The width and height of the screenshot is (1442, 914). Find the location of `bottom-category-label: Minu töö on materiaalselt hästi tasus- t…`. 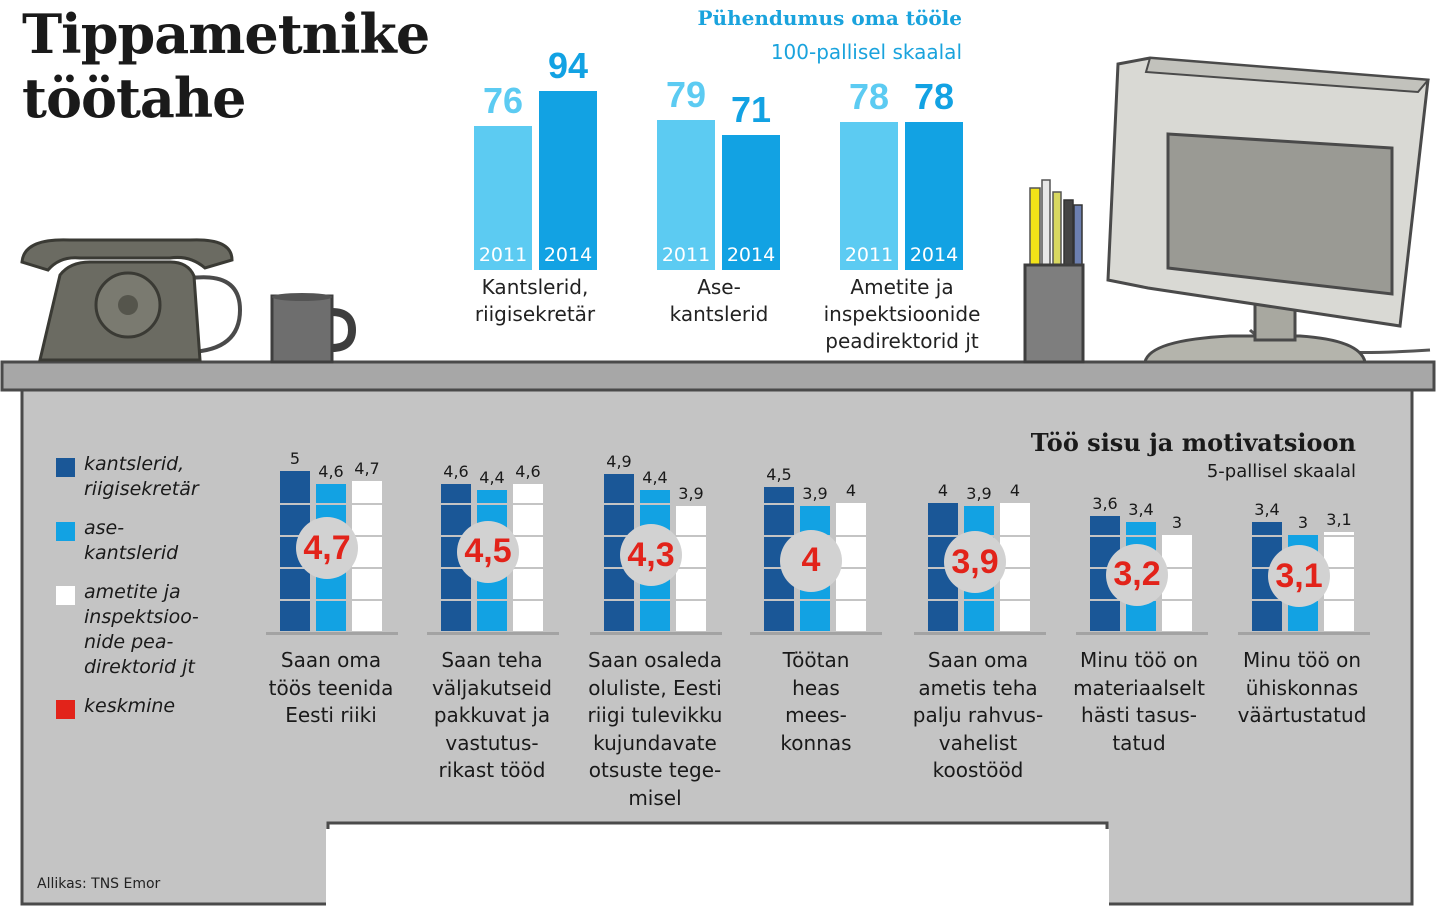

bottom-category-label: Minu töö on materiaalselt hästi tasus- t… is located at coordinates (1139, 701).